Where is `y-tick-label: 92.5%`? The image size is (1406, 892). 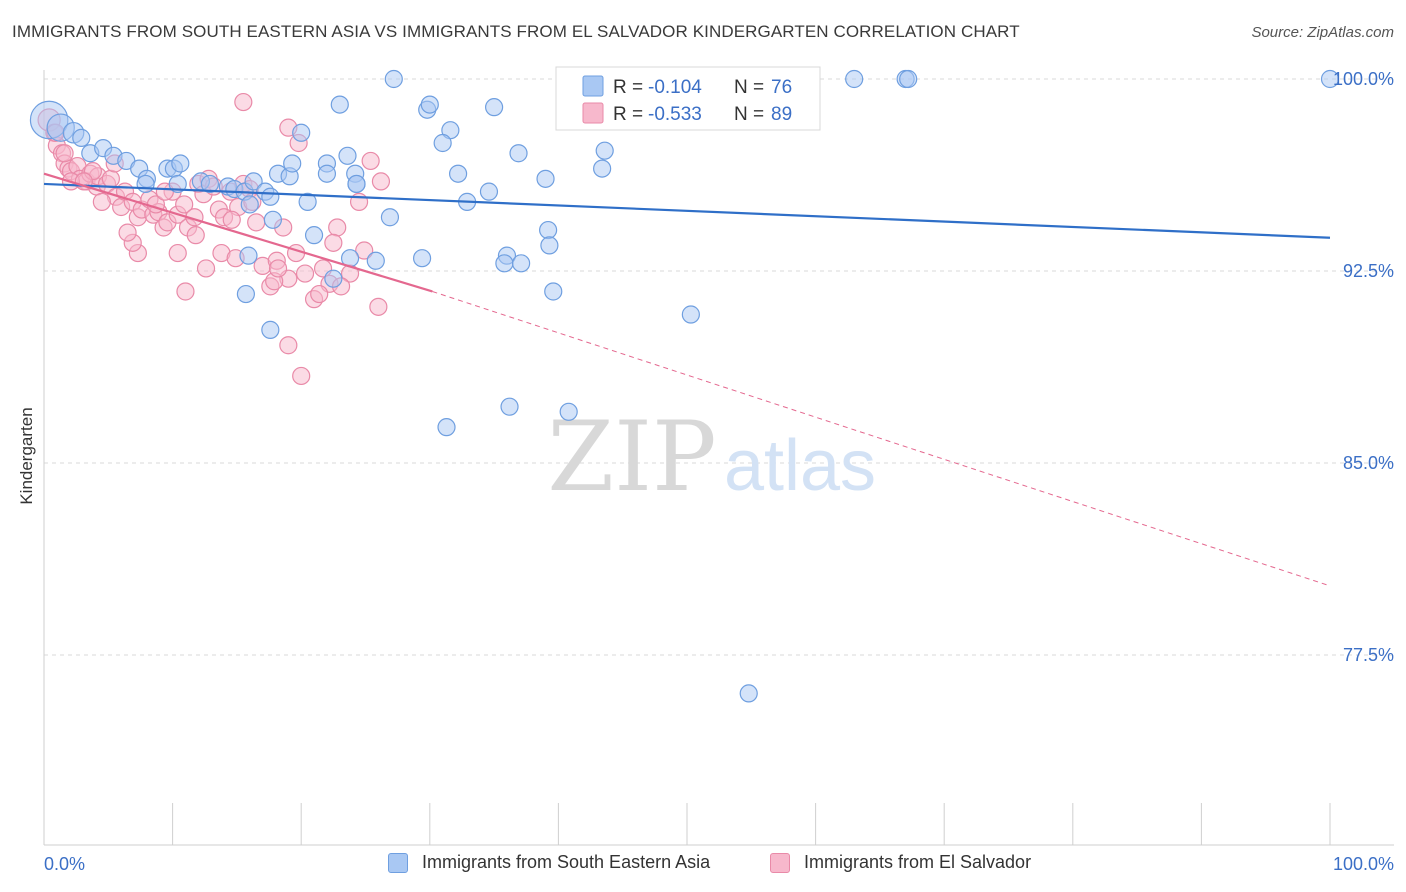 y-tick-label: 92.5% is located at coordinates (1368, 271).